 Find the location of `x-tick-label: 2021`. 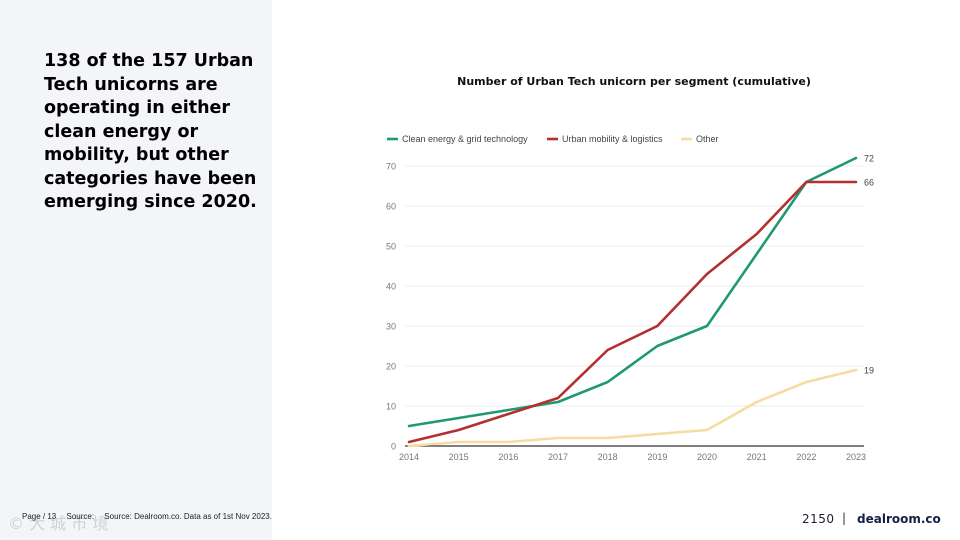

x-tick-label: 2021 is located at coordinates (757, 457).